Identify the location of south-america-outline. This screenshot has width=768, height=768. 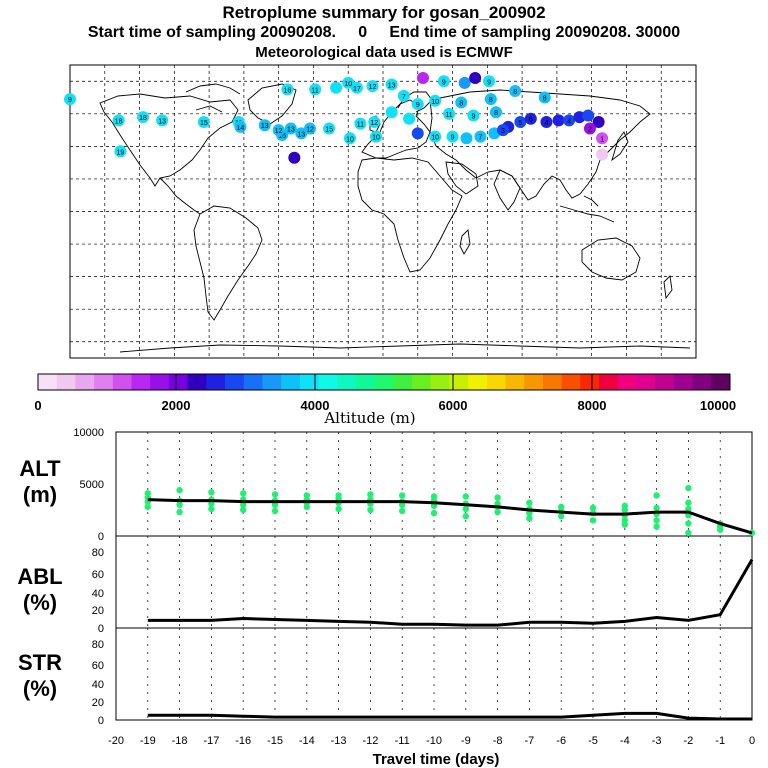
(228, 263).